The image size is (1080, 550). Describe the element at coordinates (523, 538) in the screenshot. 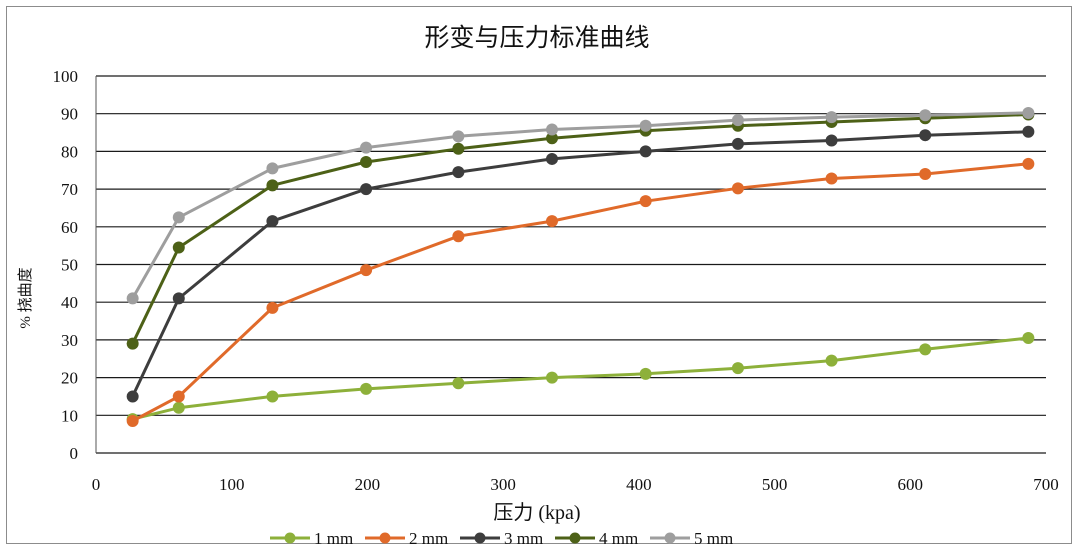

I see `legend-label: 3 mm` at that location.